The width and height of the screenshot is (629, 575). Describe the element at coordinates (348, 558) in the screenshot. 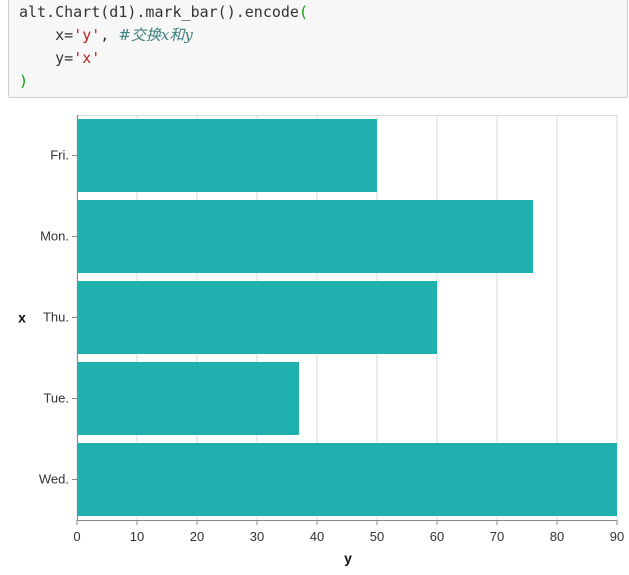

I see `x-axis-title: y` at that location.